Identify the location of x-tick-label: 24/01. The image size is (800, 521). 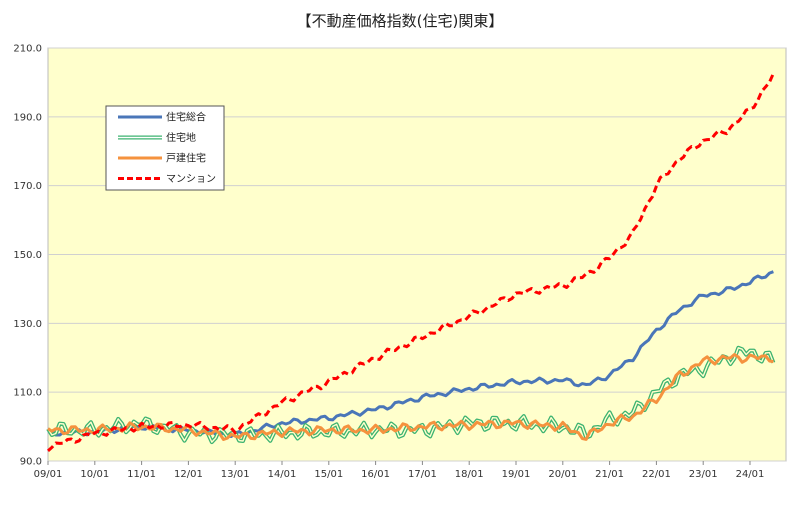
(750, 474).